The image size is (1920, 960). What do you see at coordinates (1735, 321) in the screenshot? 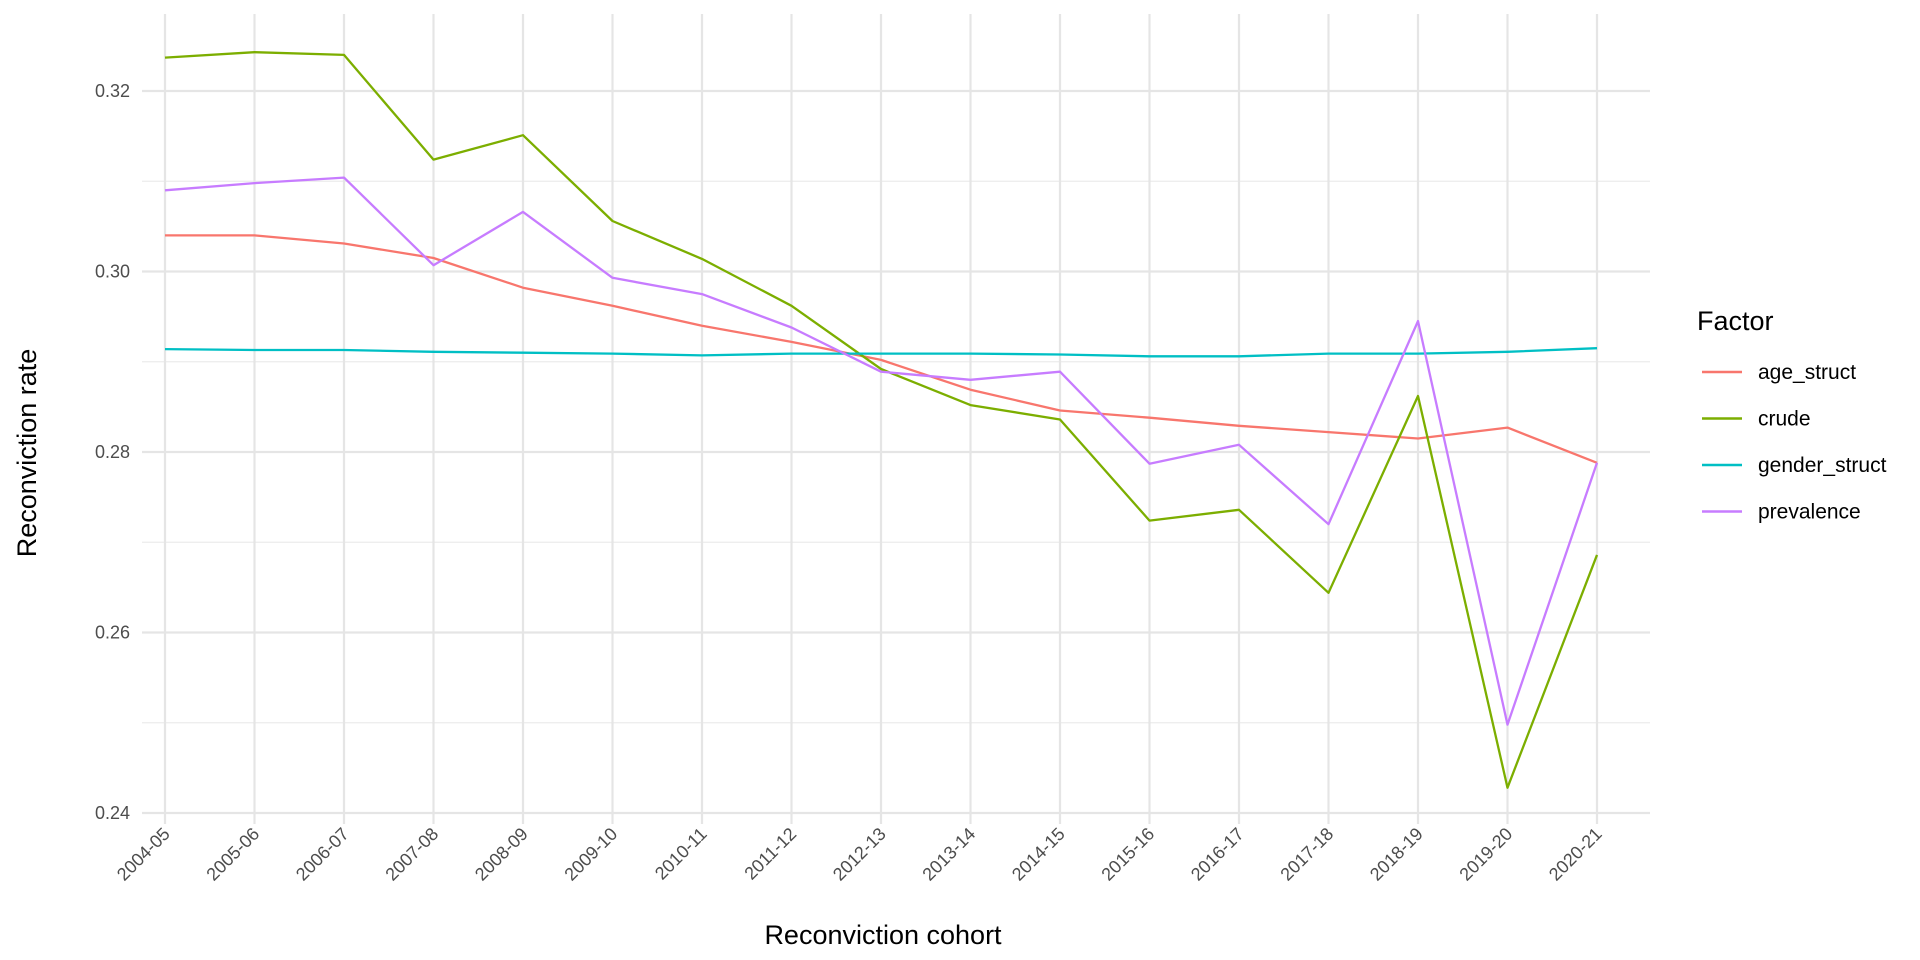
I see `legend-title: Factor` at bounding box center [1735, 321].